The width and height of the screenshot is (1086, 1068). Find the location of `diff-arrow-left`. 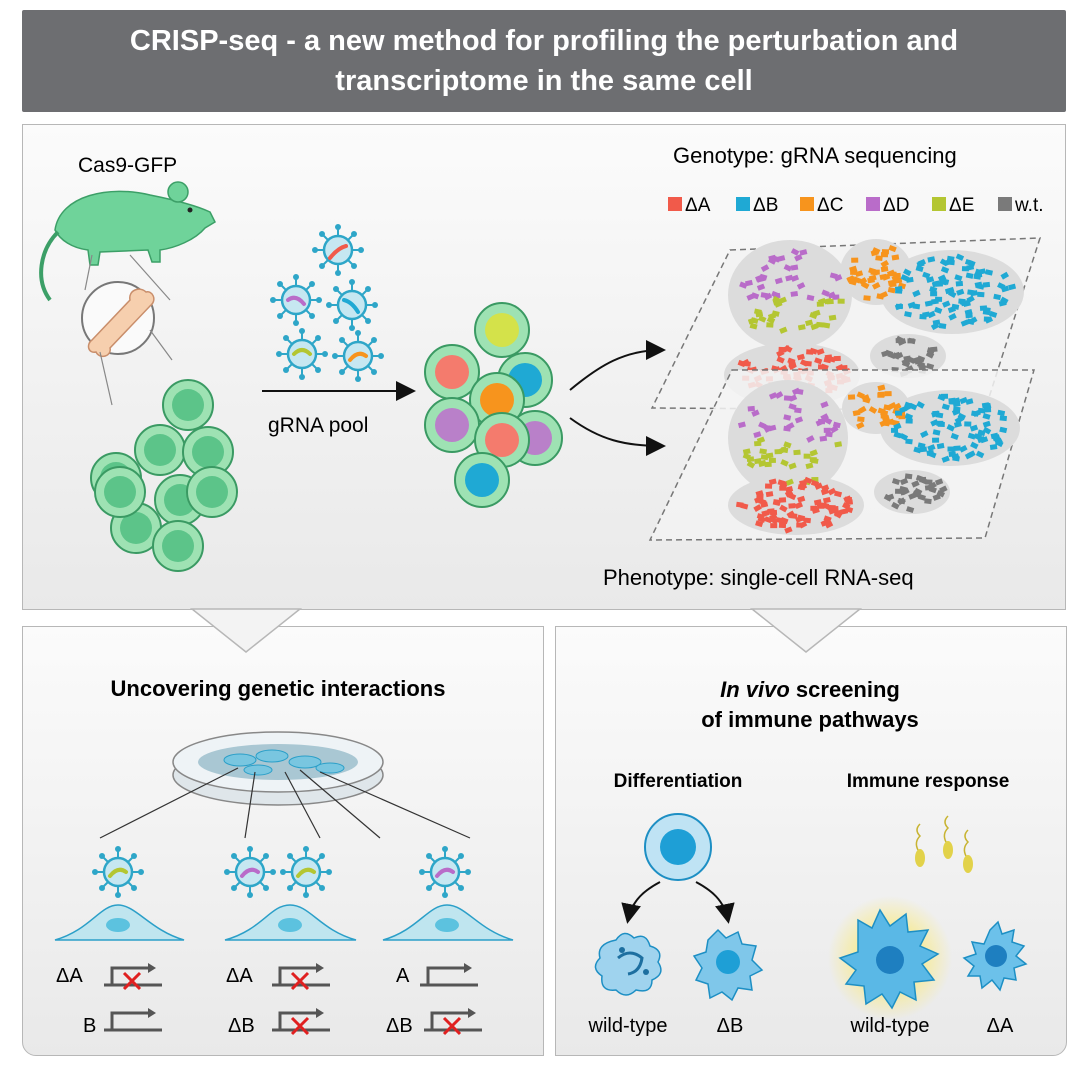

diff-arrow-left is located at coordinates (641, 902).